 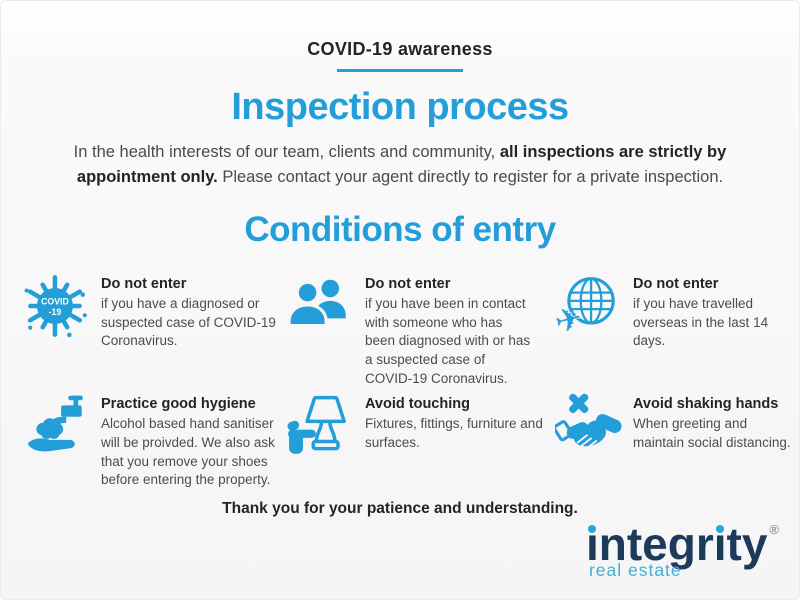 What do you see at coordinates (656, 544) in the screenshot?
I see `logo-letters: ntegr` at bounding box center [656, 544].